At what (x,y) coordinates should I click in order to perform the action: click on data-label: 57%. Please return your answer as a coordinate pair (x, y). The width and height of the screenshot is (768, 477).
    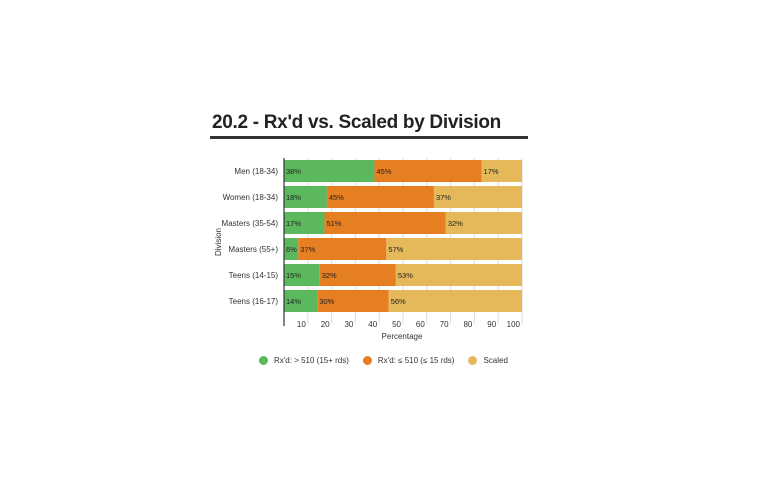
    Looking at the image, I should click on (395, 249).